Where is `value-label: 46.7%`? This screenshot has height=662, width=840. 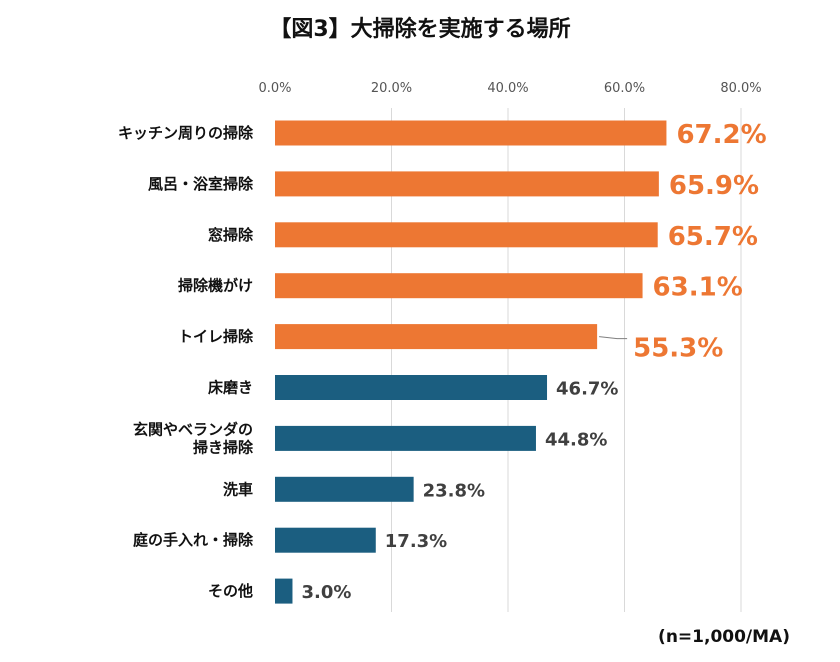
value-label: 46.7% is located at coordinates (587, 389).